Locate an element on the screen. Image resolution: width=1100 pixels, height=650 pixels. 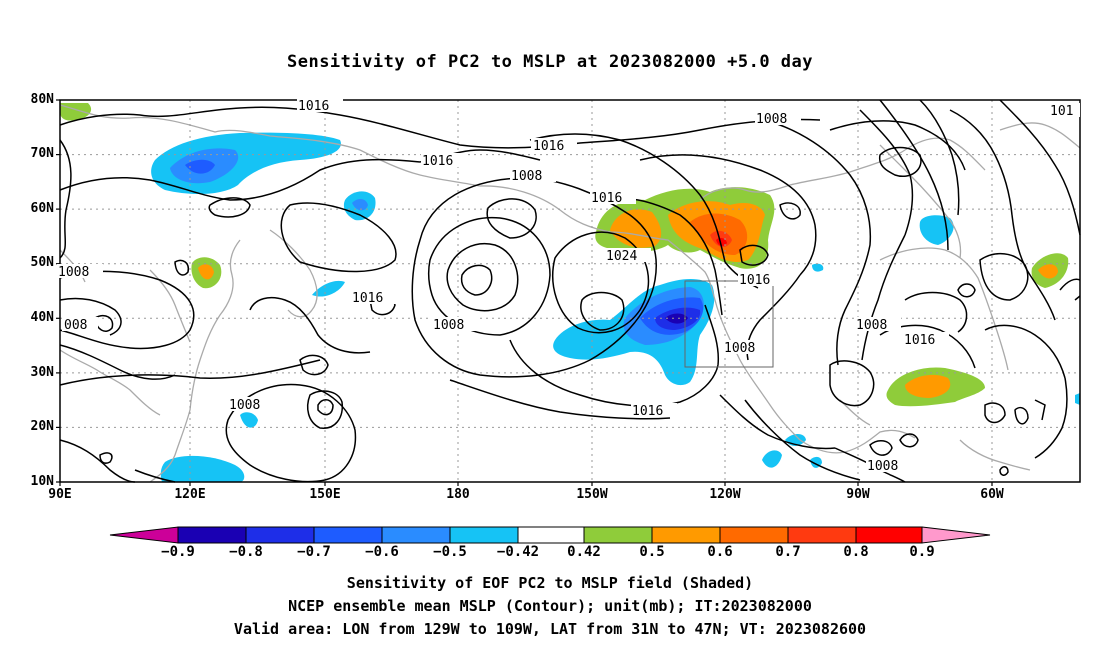
contour-label: 1024 is located at coordinates (621, 256).